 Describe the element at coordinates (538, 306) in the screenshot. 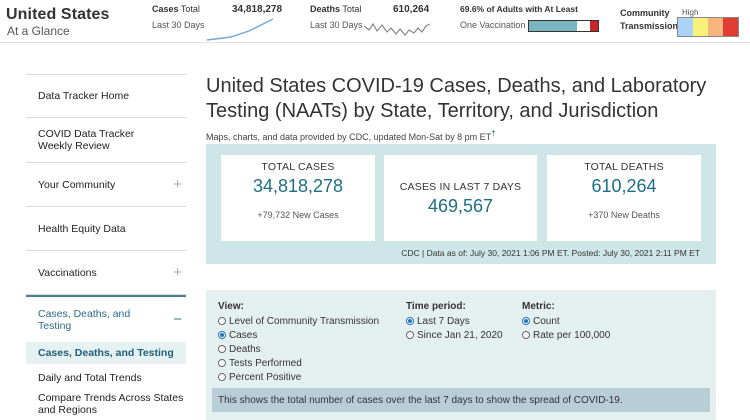

I see `metric-heading: Metric:` at that location.